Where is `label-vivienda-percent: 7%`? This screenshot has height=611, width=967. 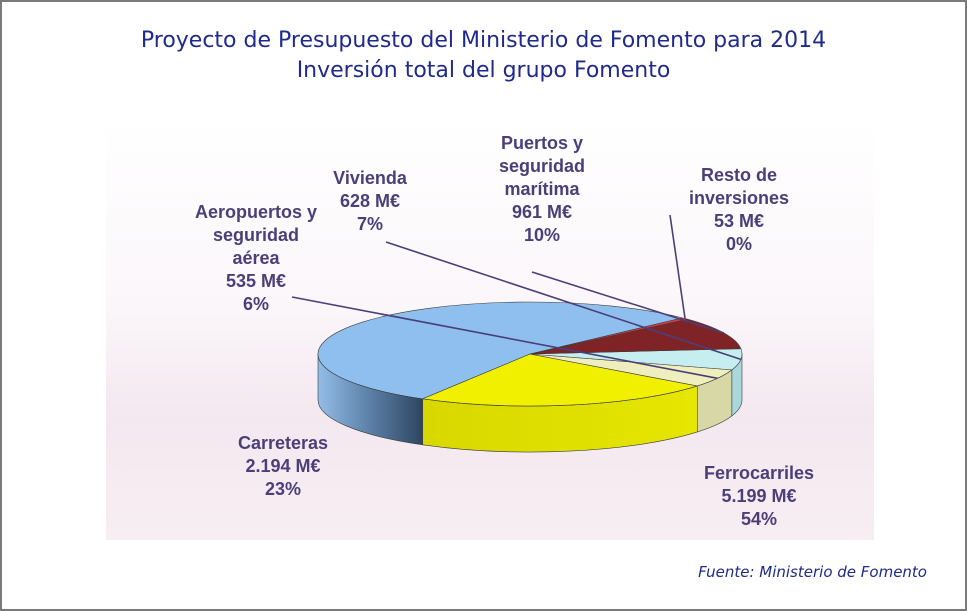 label-vivienda-percent: 7% is located at coordinates (369, 224).